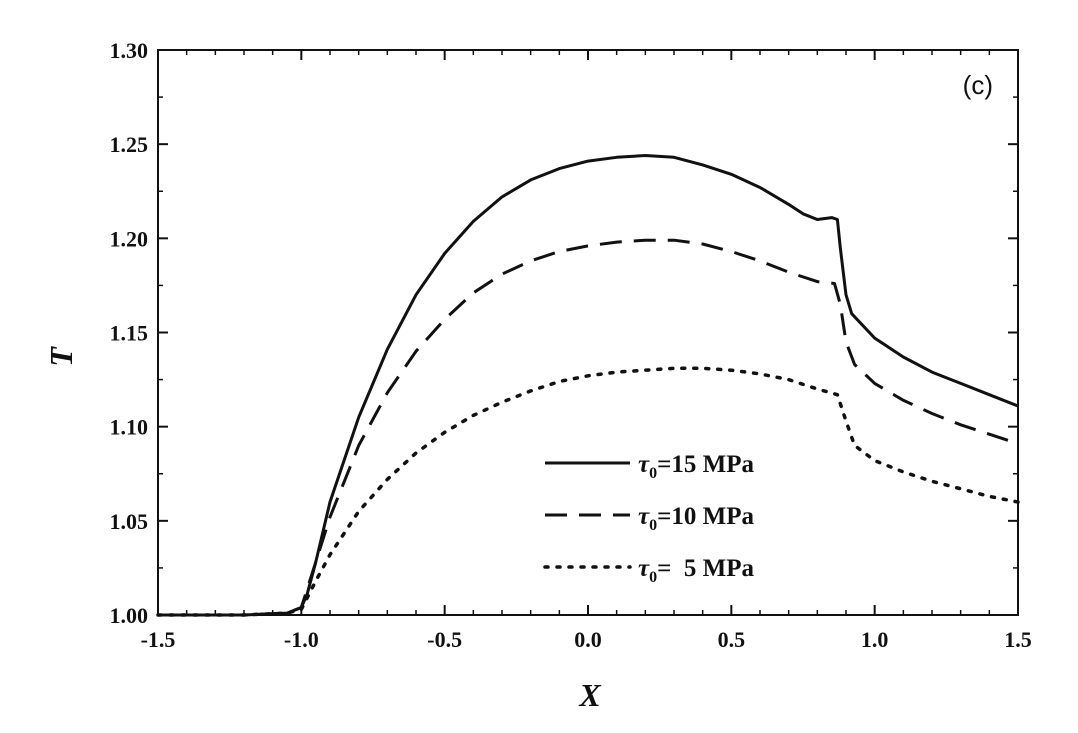 This screenshot has height=733, width=1078. I want to click on y-tick-label: 1.00, so click(129, 615).